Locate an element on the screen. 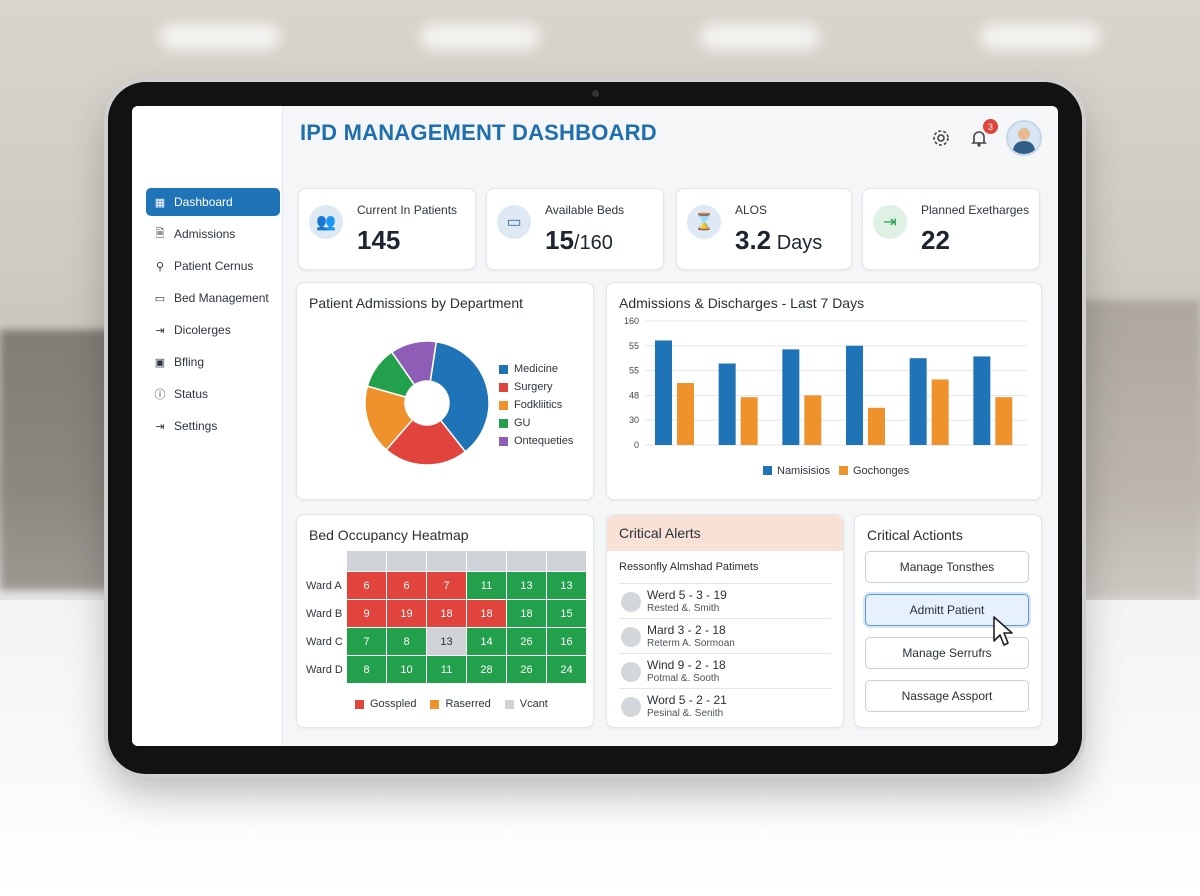 The image size is (1200, 896). pie-slice-surgery is located at coordinates (426, 442).